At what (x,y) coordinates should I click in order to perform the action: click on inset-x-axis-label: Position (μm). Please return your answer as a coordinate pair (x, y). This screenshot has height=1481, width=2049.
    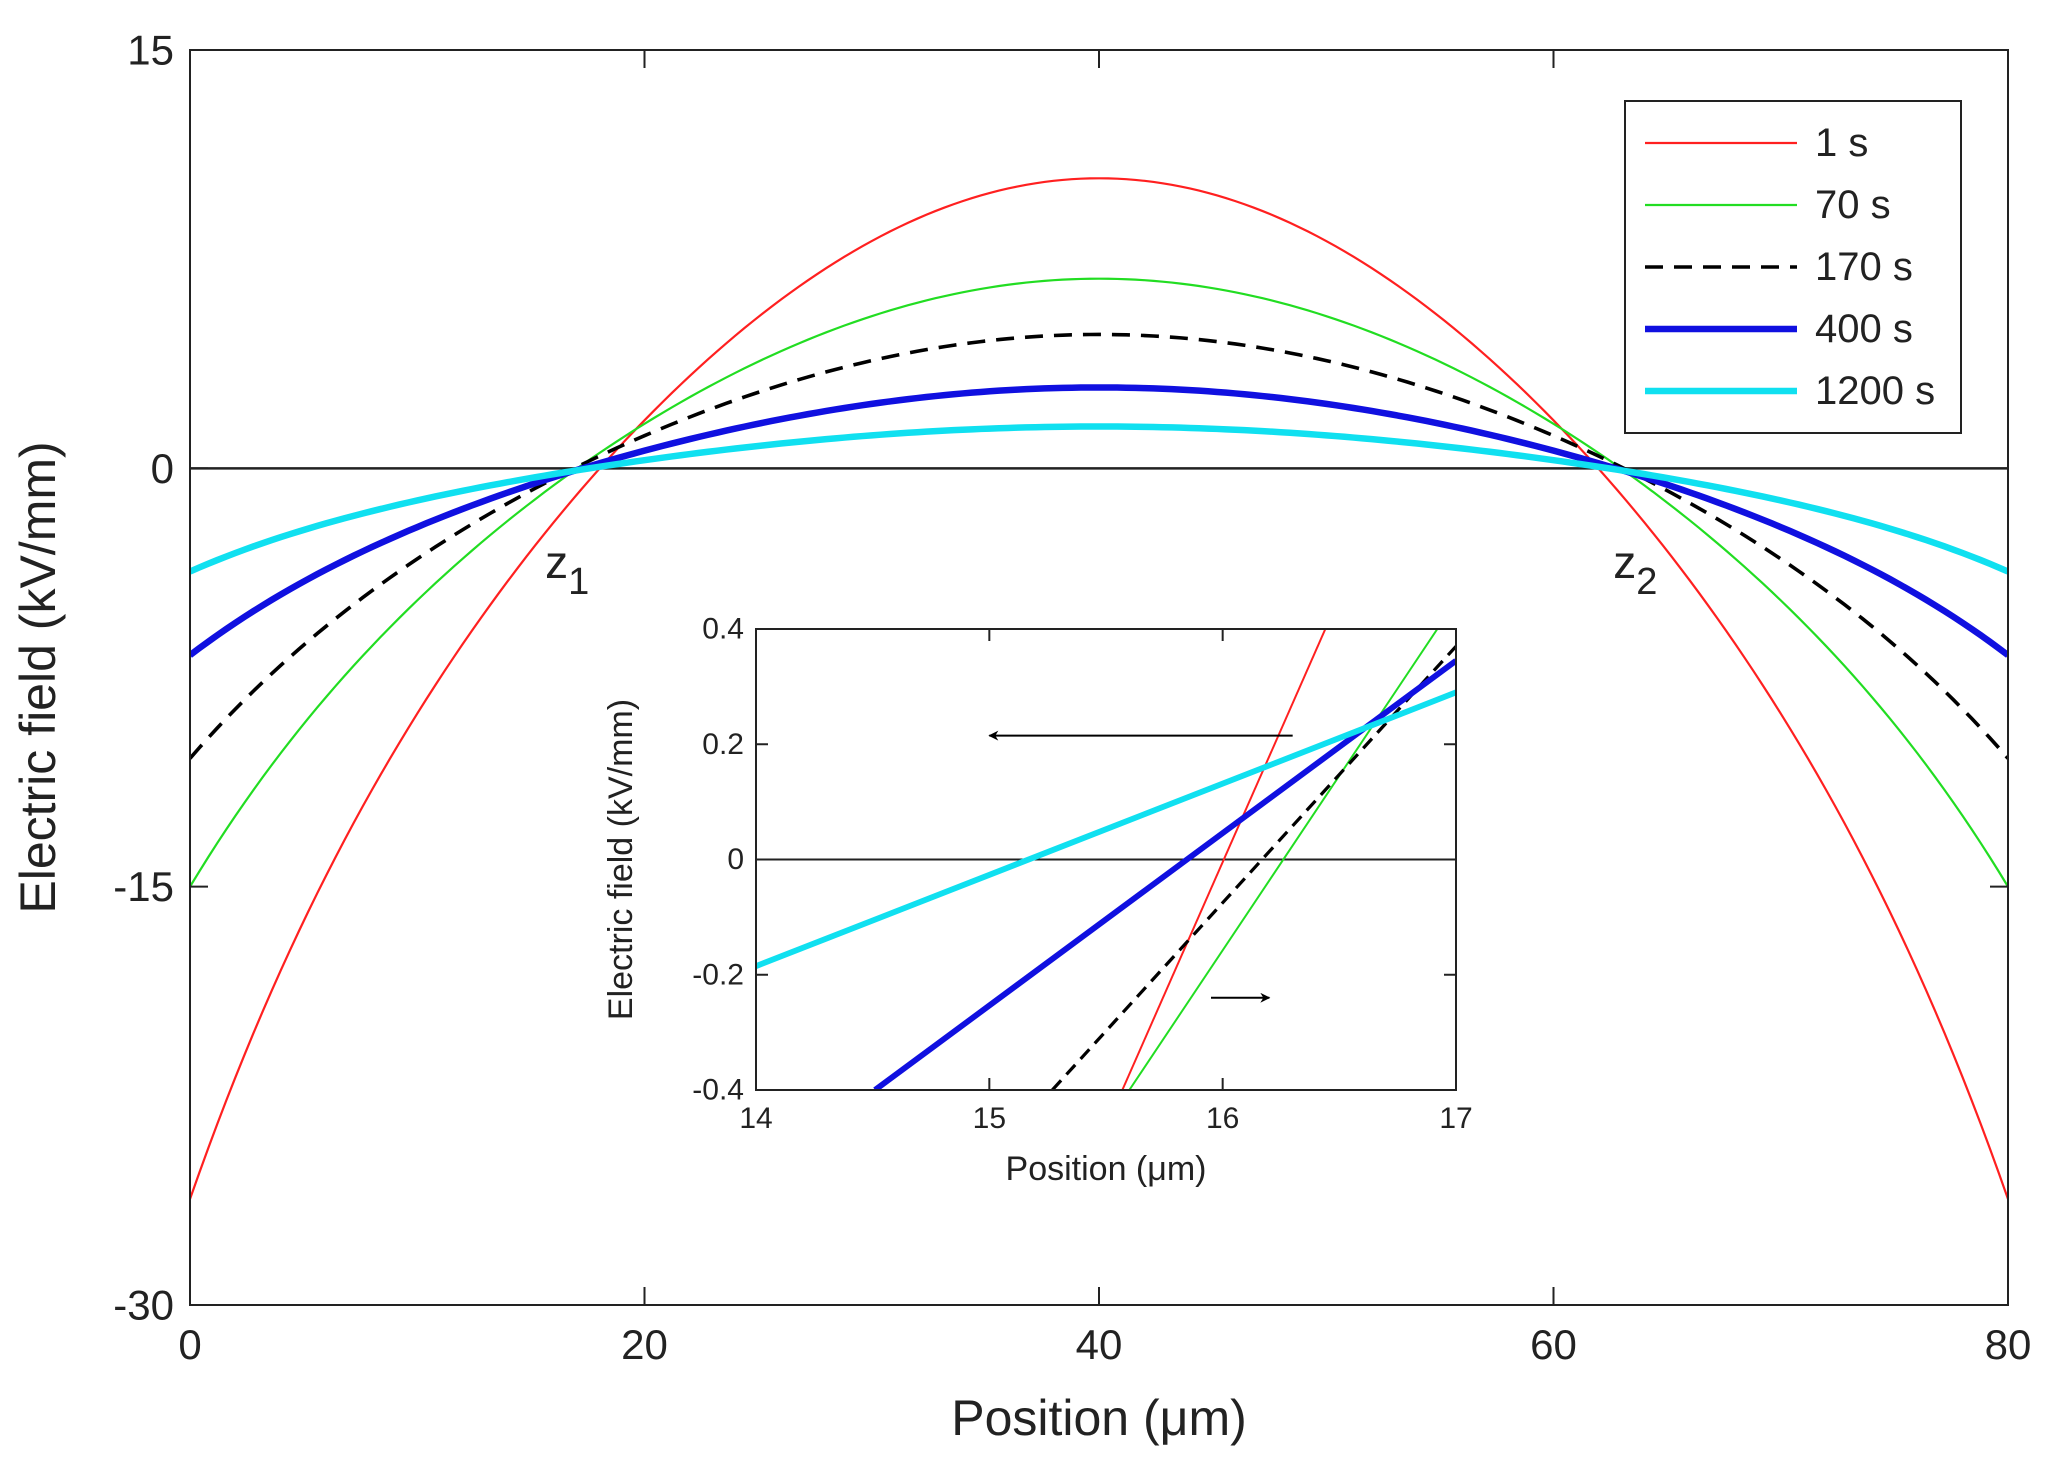
    Looking at the image, I should click on (1106, 1169).